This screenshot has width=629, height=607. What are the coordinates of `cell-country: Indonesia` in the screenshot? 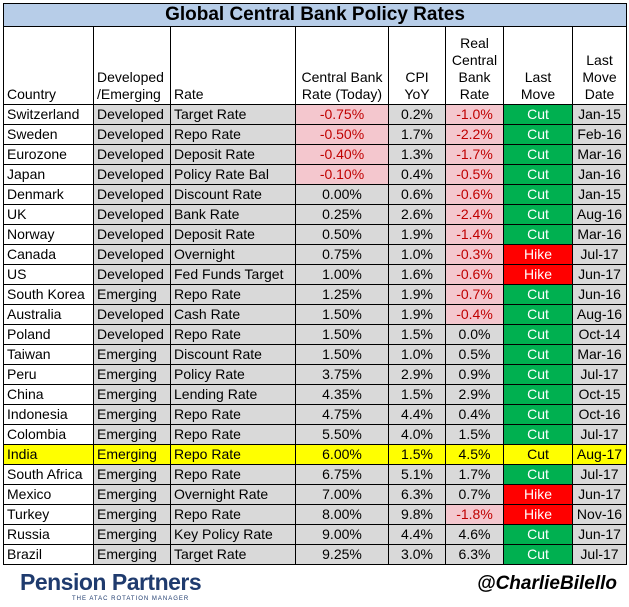 It's located at (48, 414).